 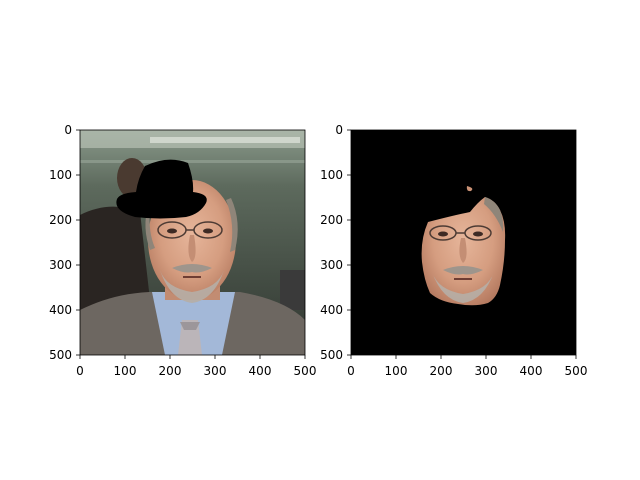 I want to click on right-x-tick-label: 100, so click(x=396, y=371).